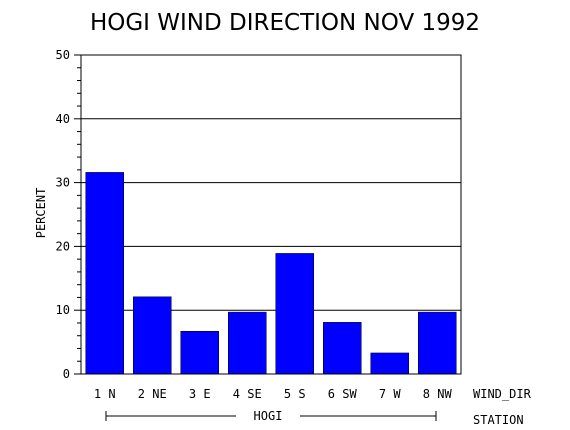 The height and width of the screenshot is (430, 570). I want to click on station-axis-label: STATION, so click(498, 420).